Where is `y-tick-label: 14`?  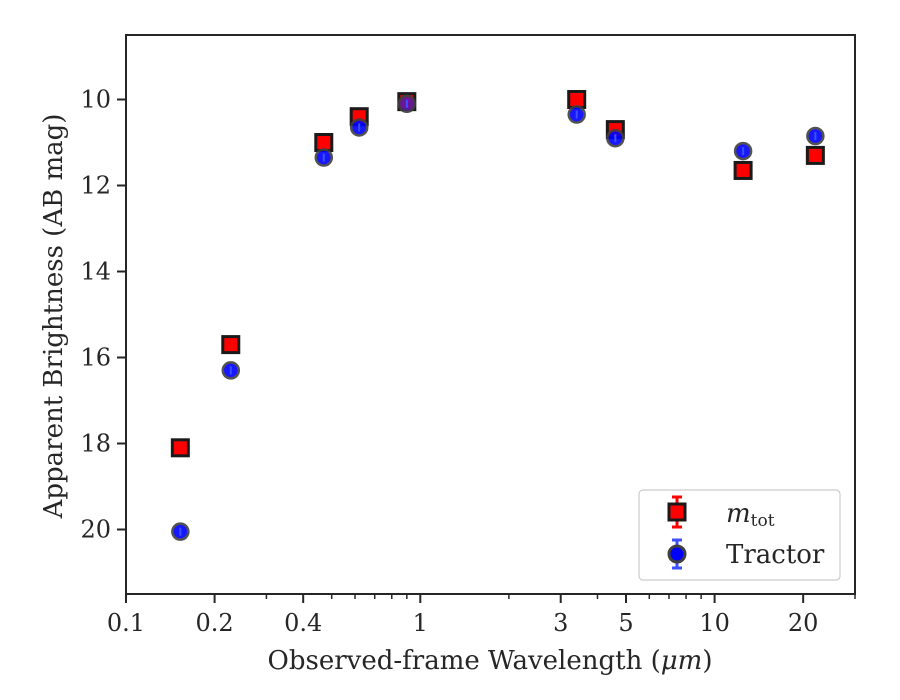 y-tick-label: 14 is located at coordinates (95, 272).